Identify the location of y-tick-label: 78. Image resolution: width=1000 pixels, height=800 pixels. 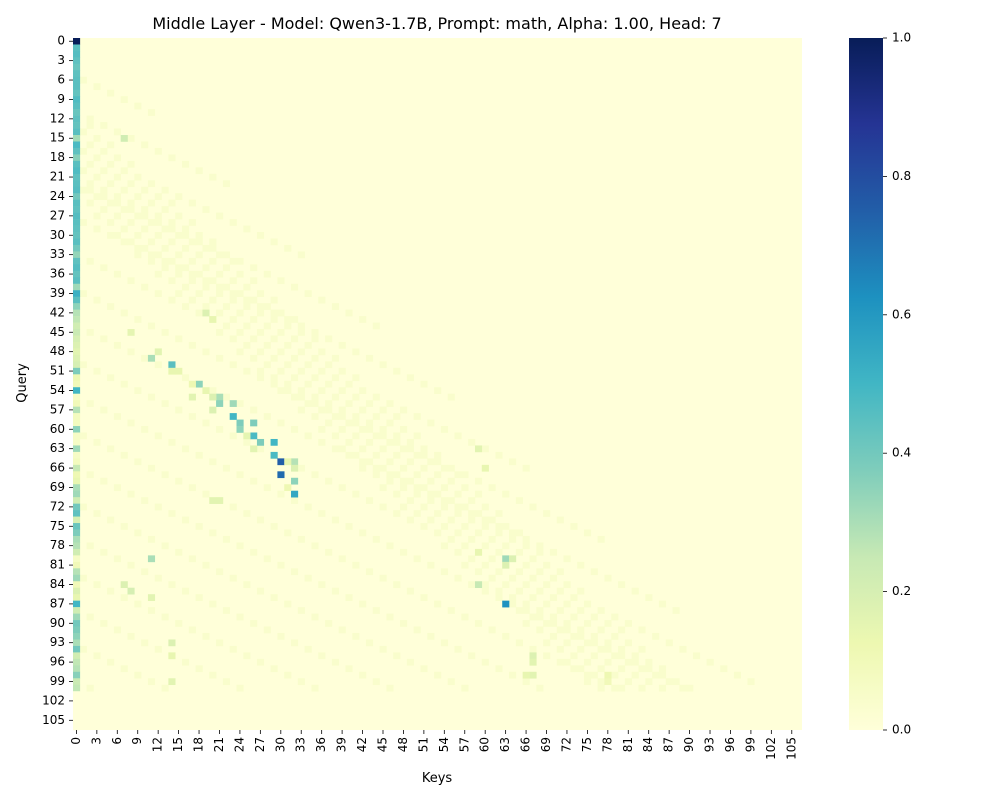
(57, 545).